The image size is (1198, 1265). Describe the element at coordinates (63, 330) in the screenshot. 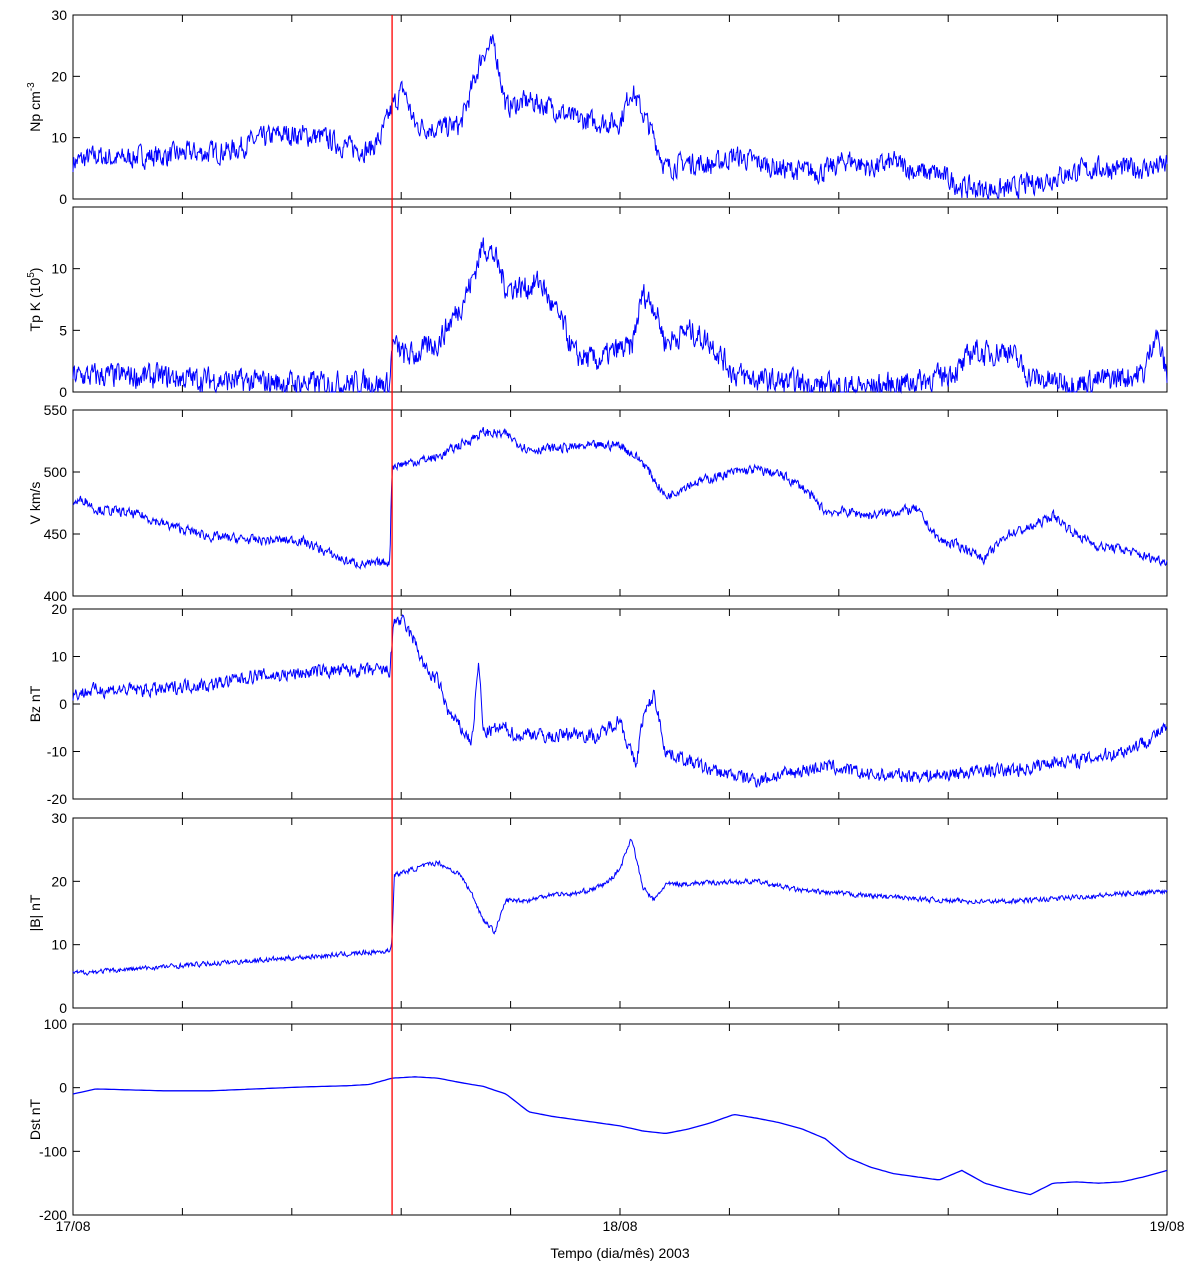

I see `y-tick-label: 5` at that location.